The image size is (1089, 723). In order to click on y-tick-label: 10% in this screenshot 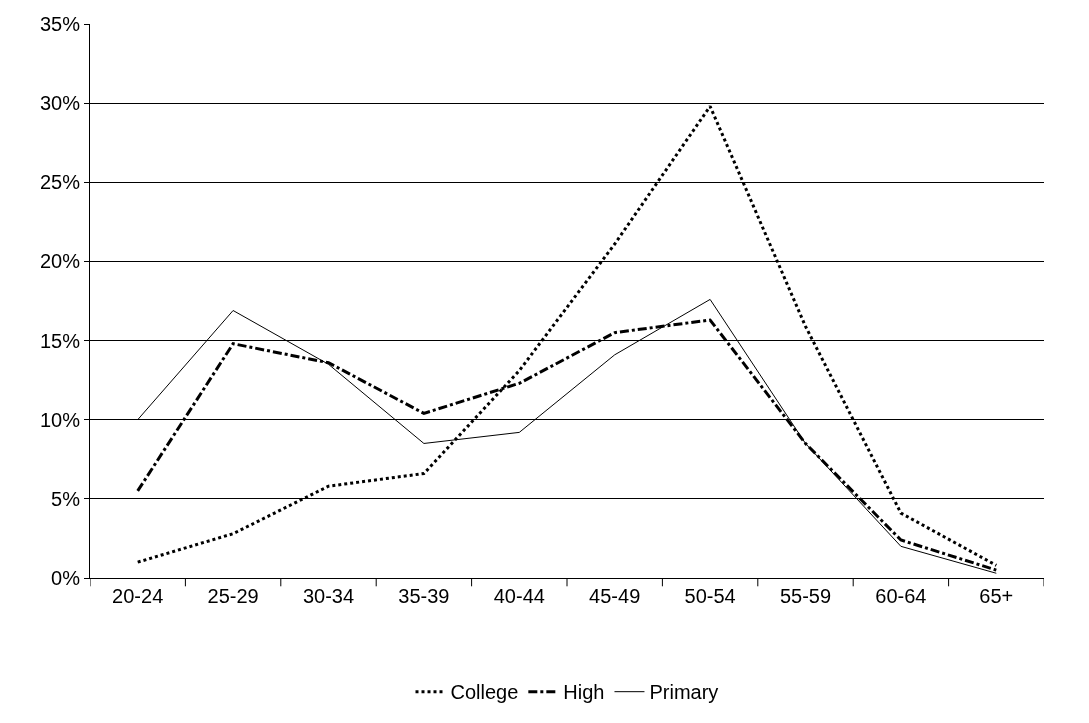, I will do `click(60, 419)`.